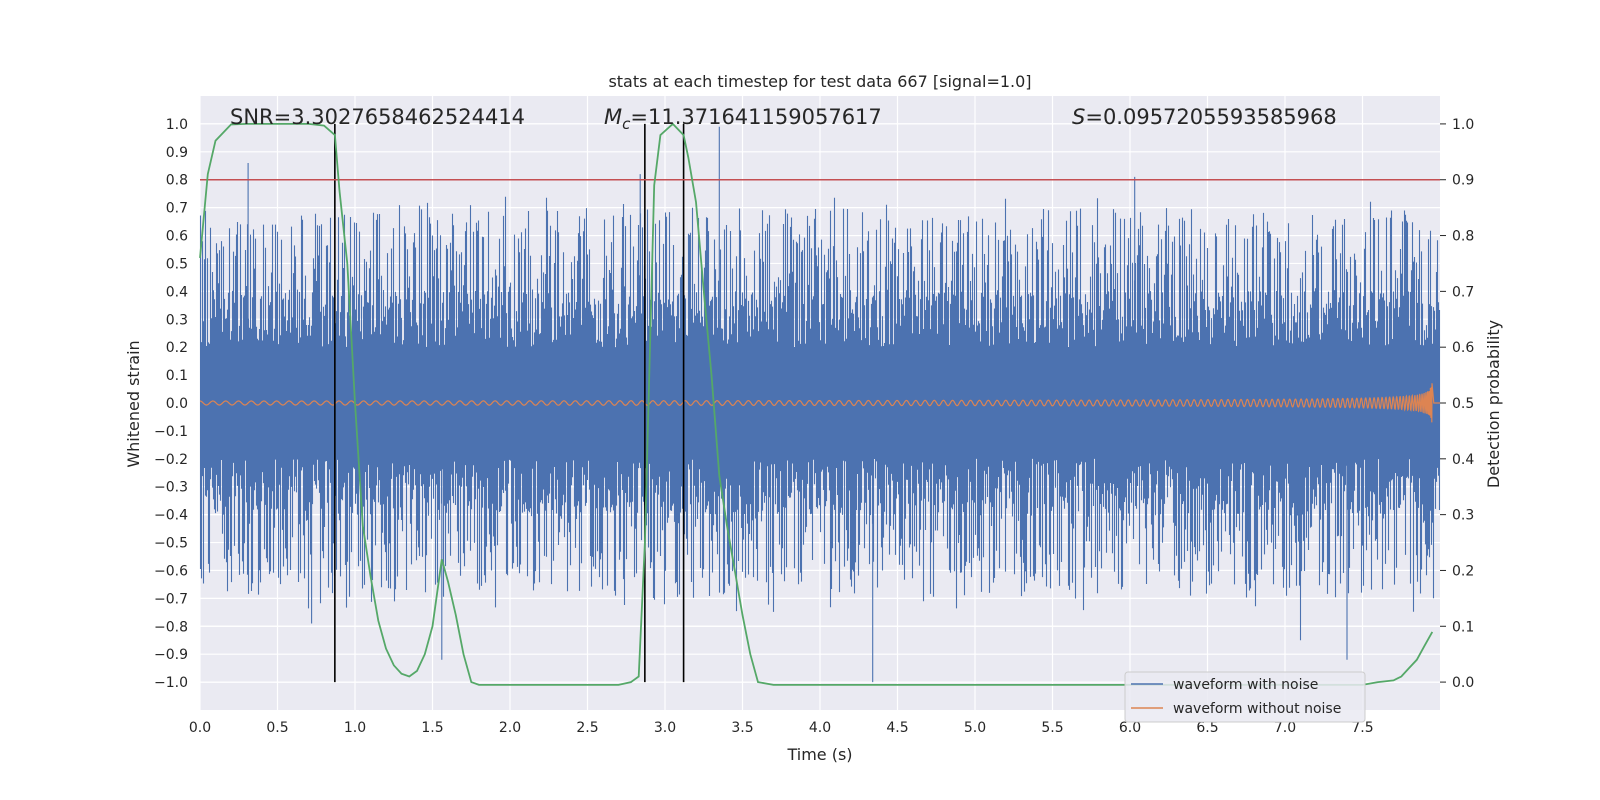  Describe the element at coordinates (1362, 728) in the screenshot. I see `x-tick-label: 7.5` at that location.